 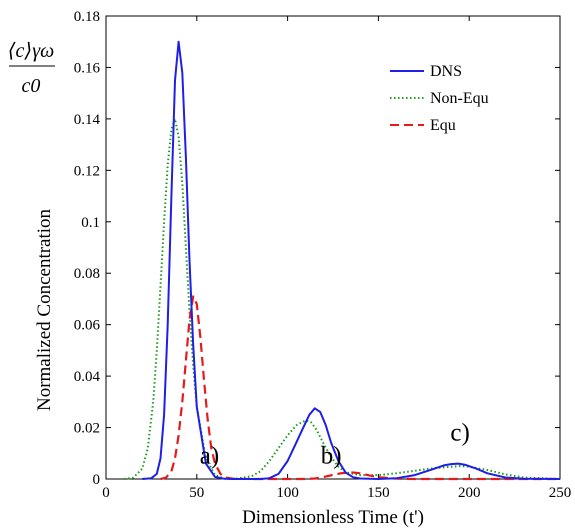 I want to click on x-tick-label: 250, so click(x=560, y=493).